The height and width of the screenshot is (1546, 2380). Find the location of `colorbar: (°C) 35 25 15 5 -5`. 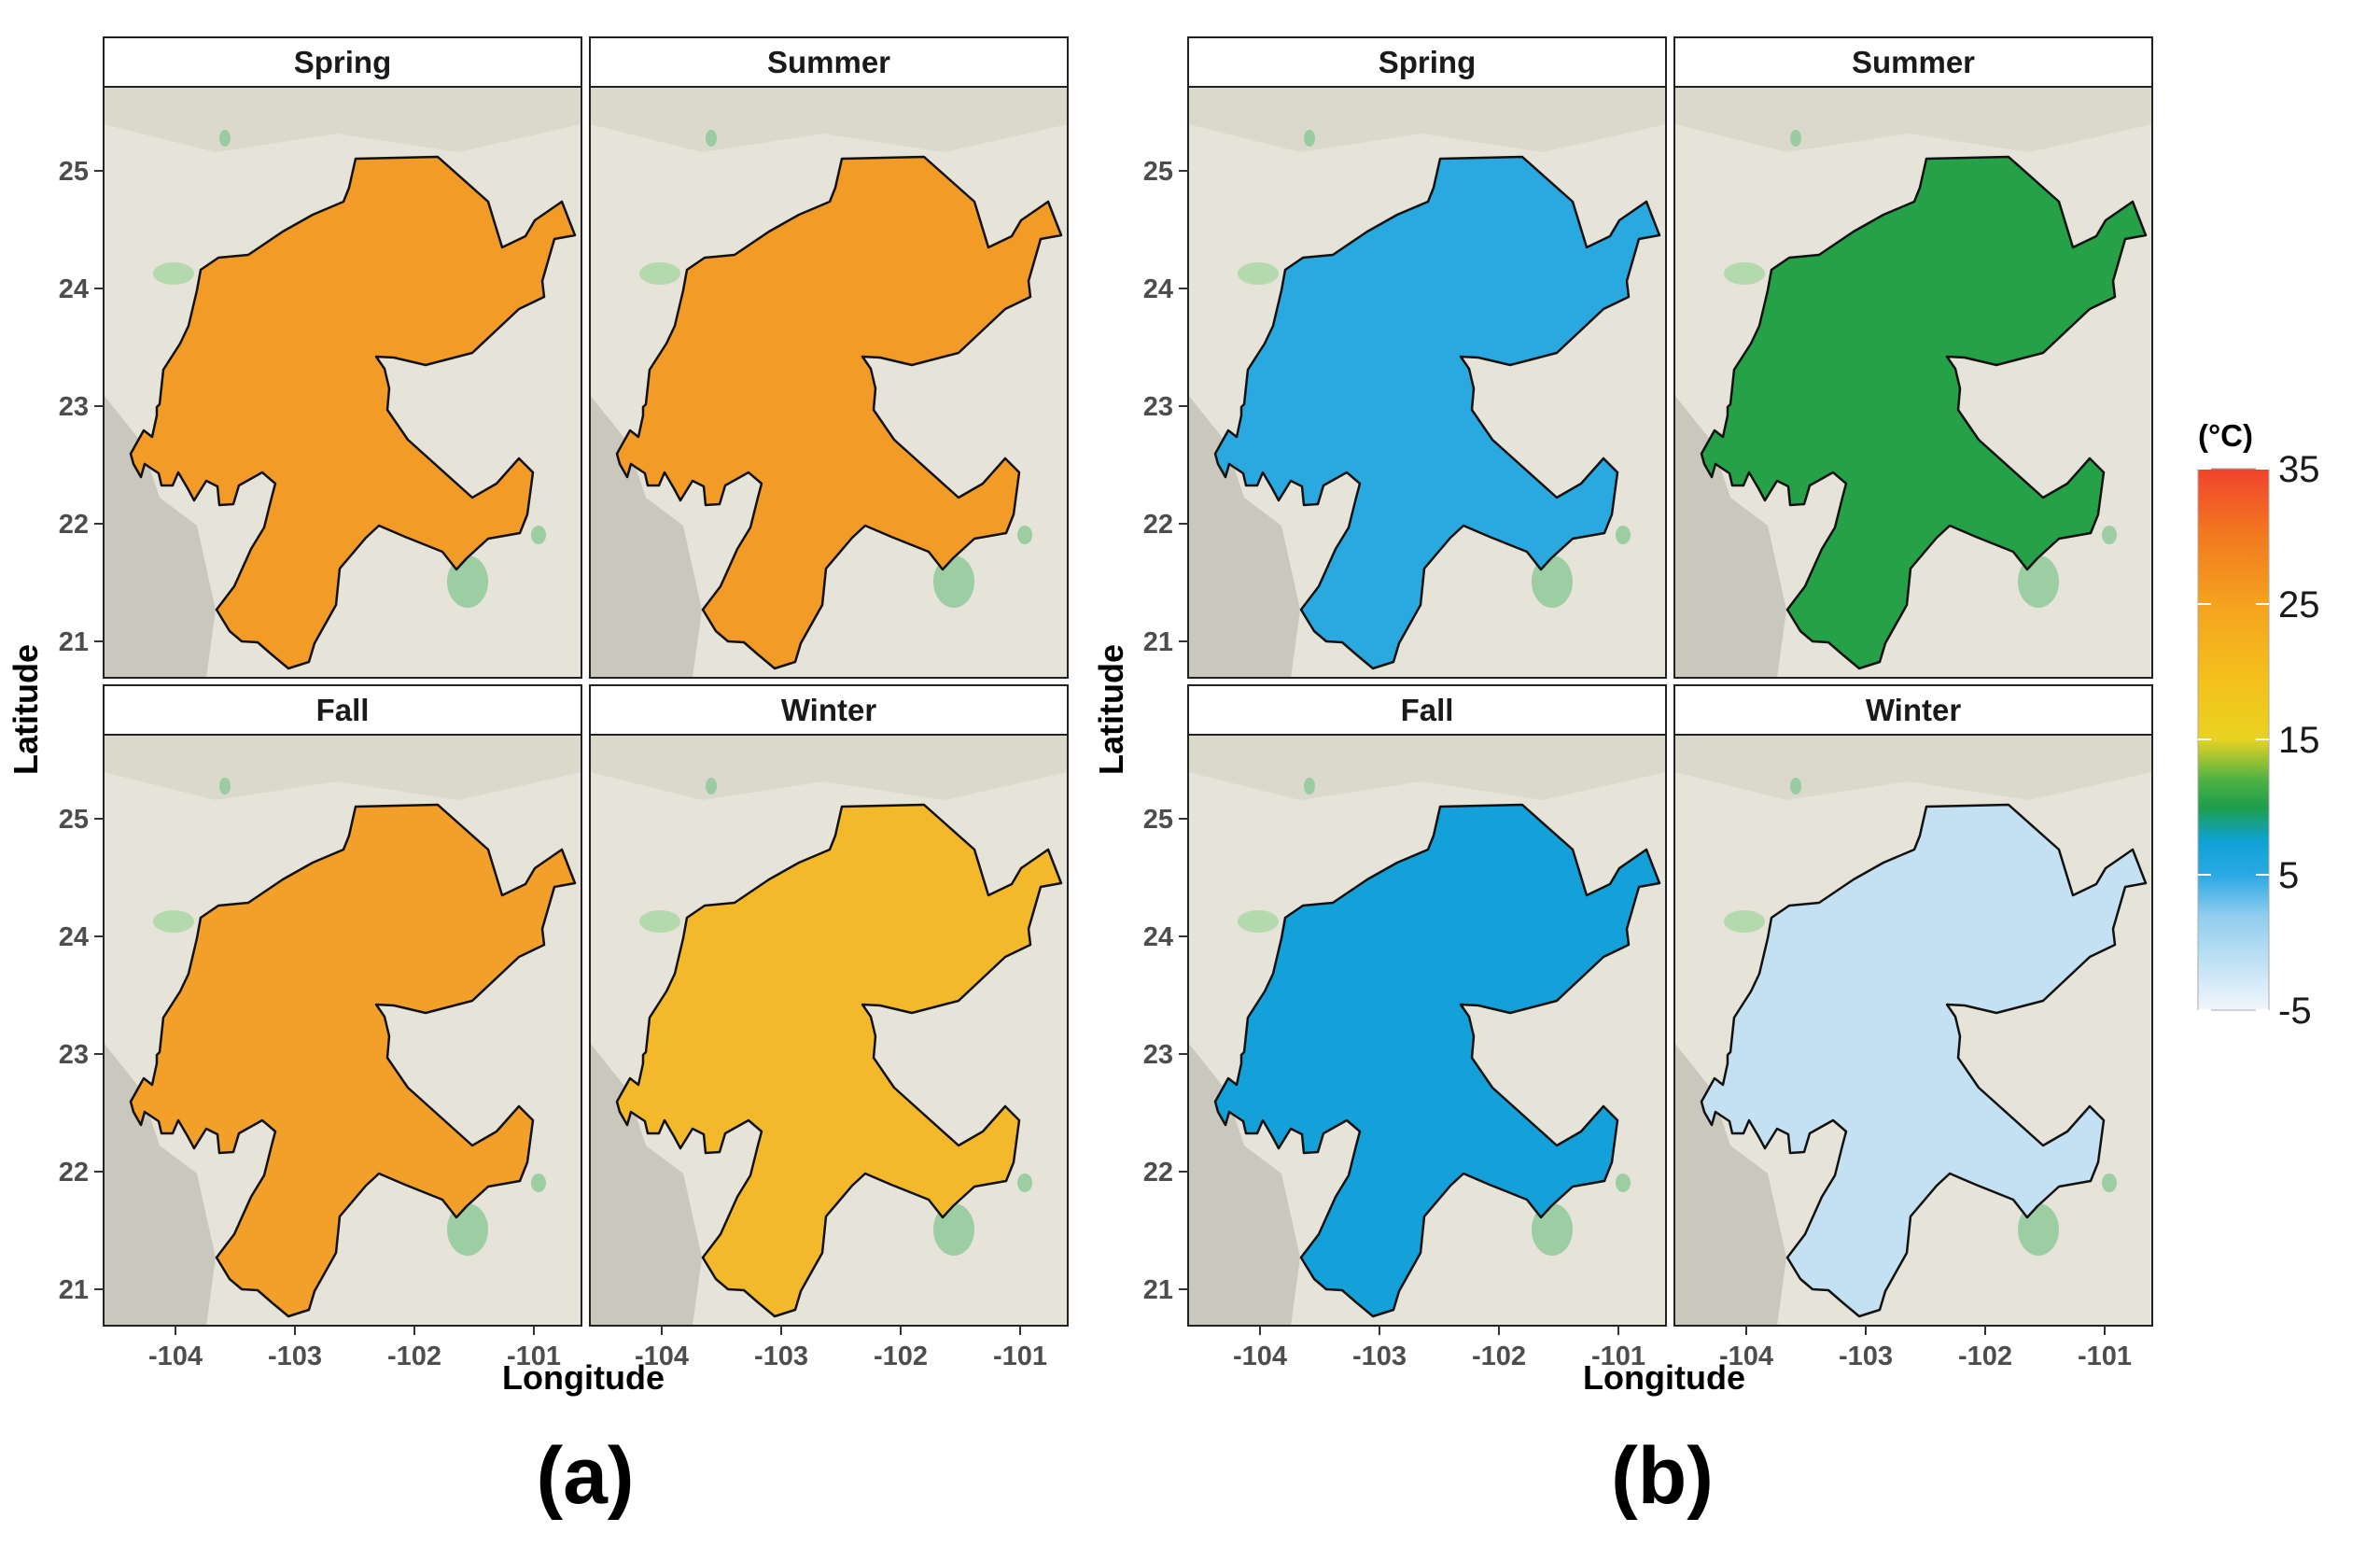

colorbar: (°C) 35 25 15 5 -5 is located at coordinates (2258, 725).